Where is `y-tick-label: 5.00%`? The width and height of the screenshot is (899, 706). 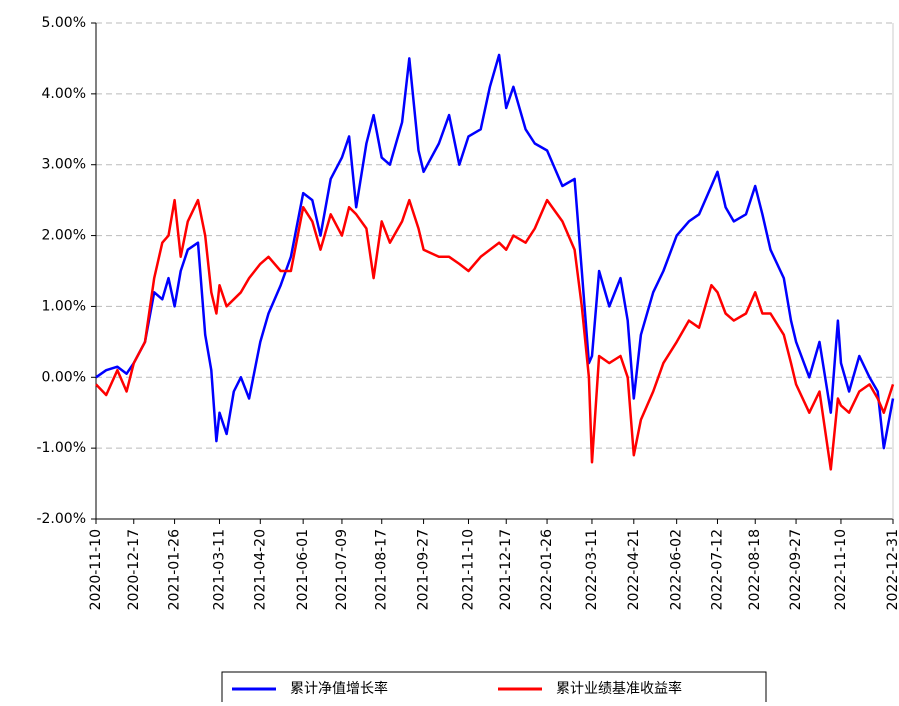 y-tick-label: 5.00% is located at coordinates (64, 23).